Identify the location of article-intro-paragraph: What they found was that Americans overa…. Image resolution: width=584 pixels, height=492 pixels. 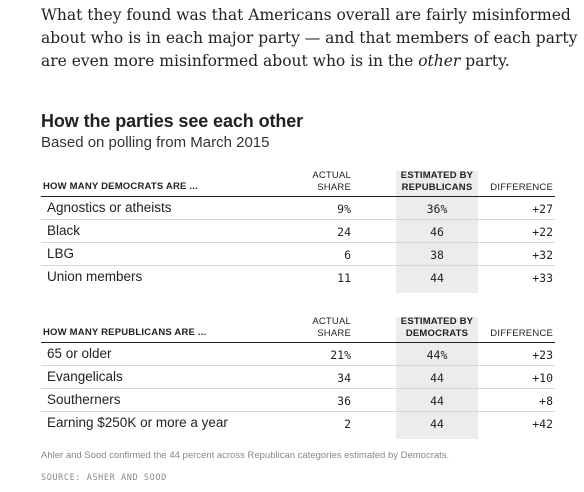
(311, 38).